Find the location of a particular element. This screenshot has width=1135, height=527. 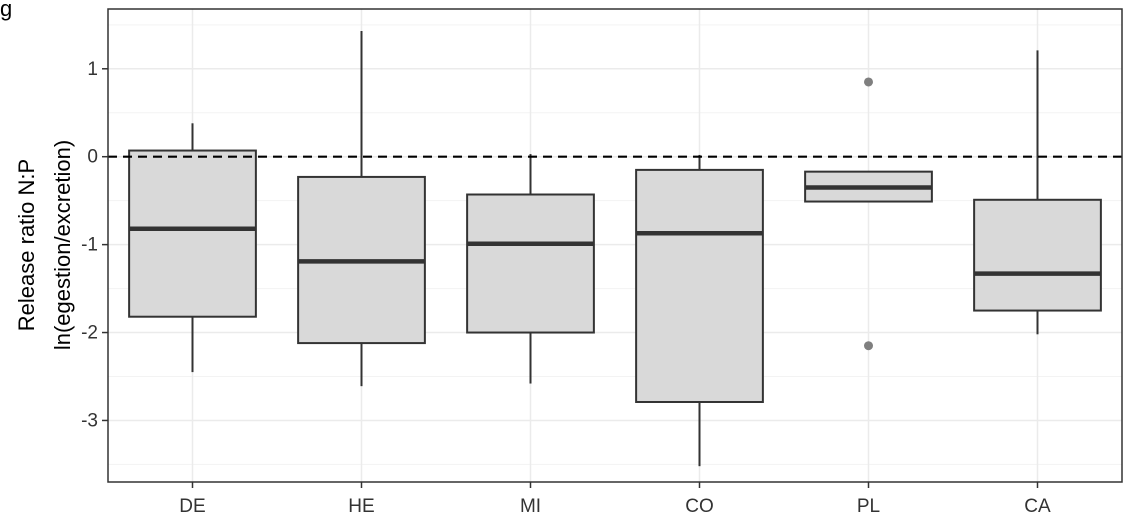

box-ca is located at coordinates (1037, 192).